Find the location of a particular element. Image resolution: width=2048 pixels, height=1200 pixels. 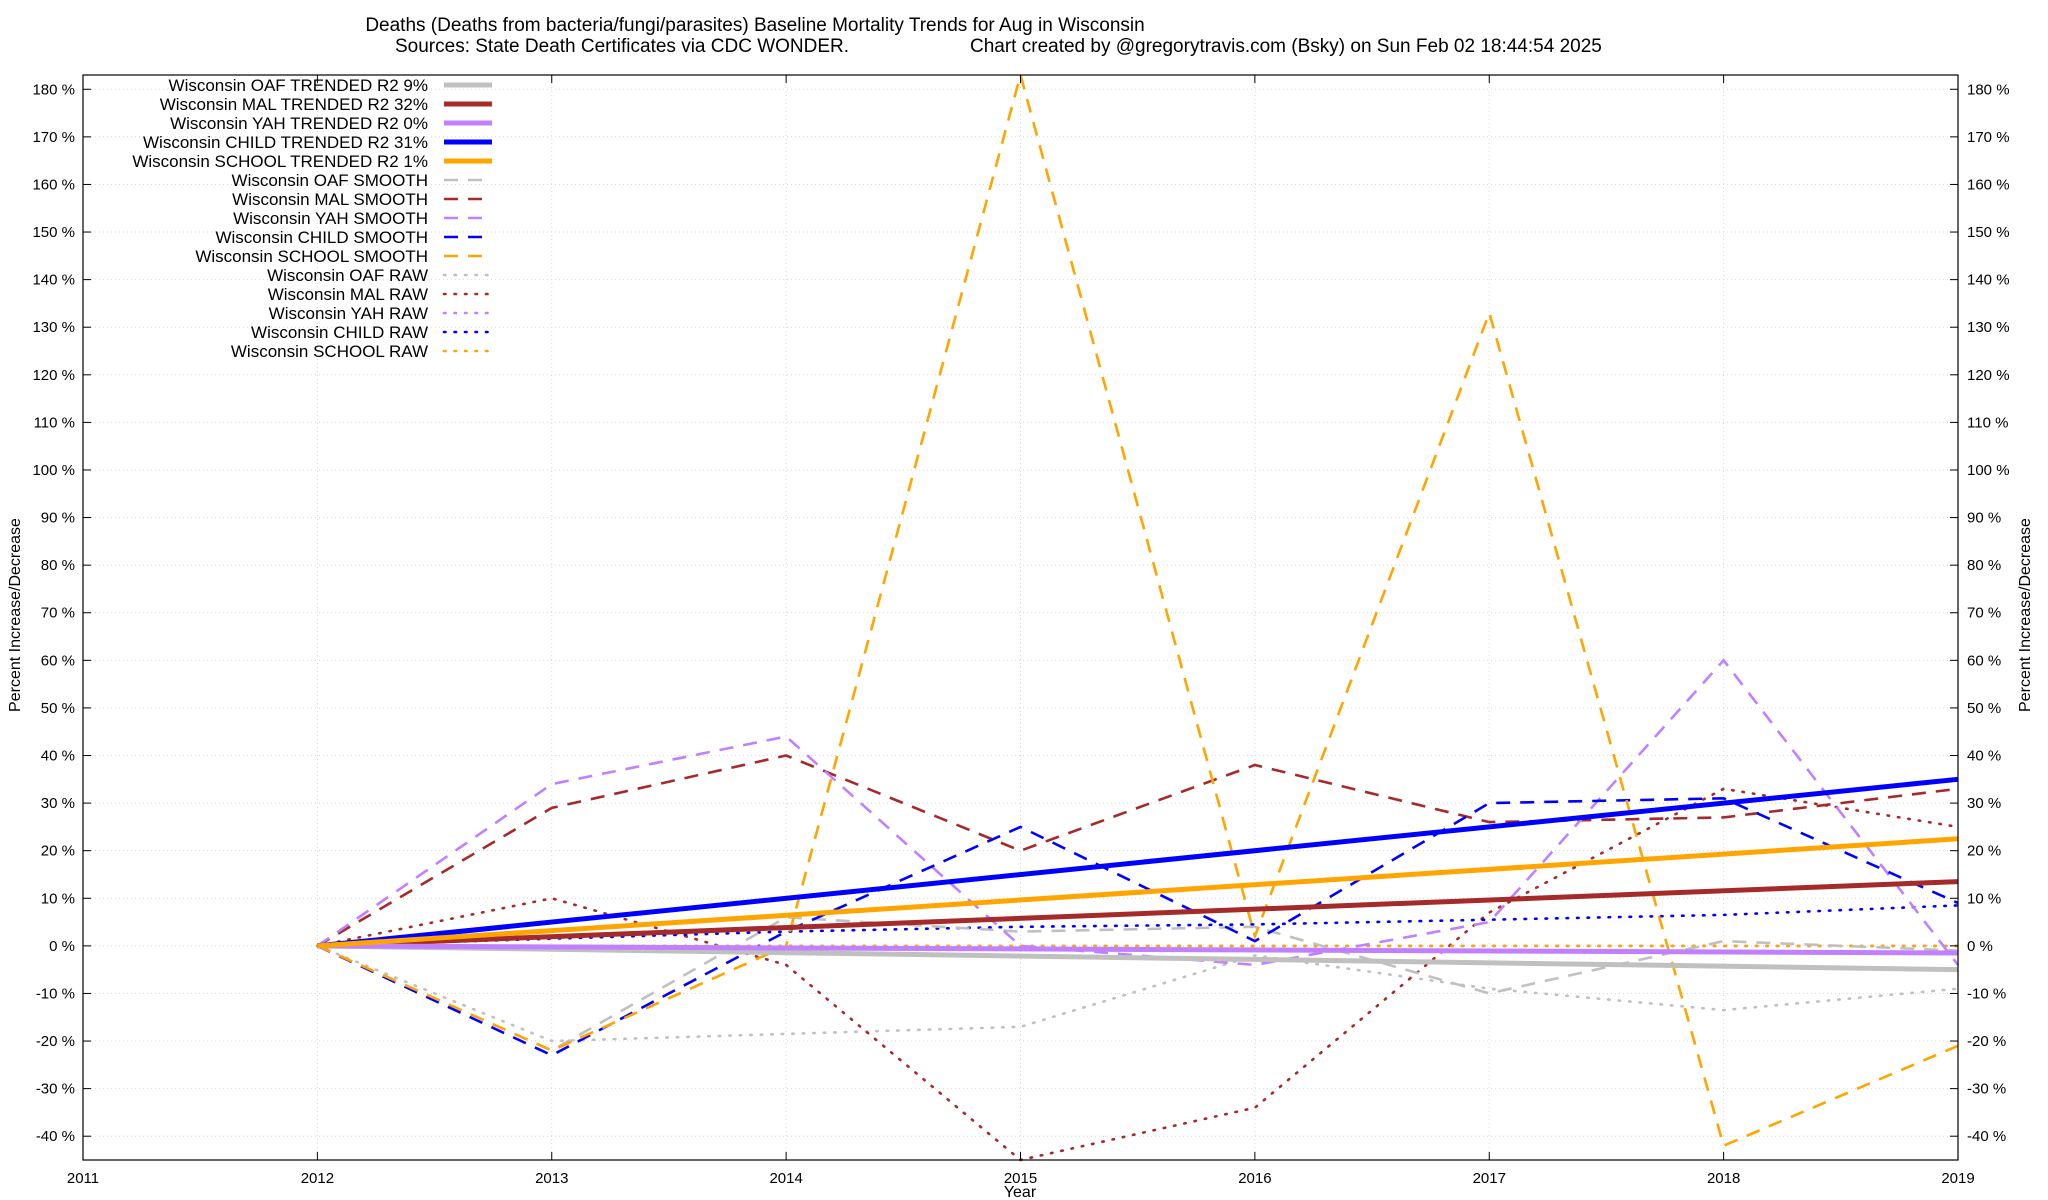

x-tick-label: 2014 is located at coordinates (785, 1178).